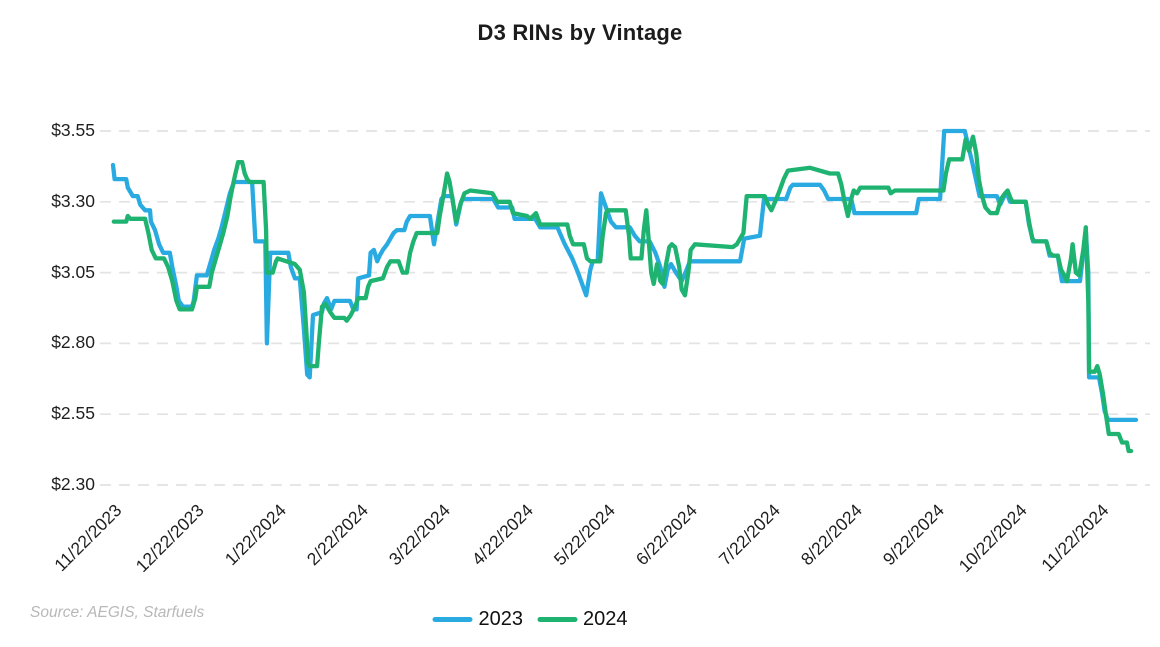 The height and width of the screenshot is (647, 1160). I want to click on source-attribution: Source: AEGIS, Starfuels, so click(117, 612).